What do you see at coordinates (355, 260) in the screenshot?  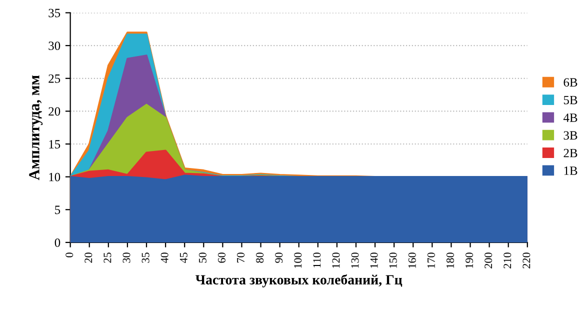 I see `x-tick-label: 130` at bounding box center [355, 260].